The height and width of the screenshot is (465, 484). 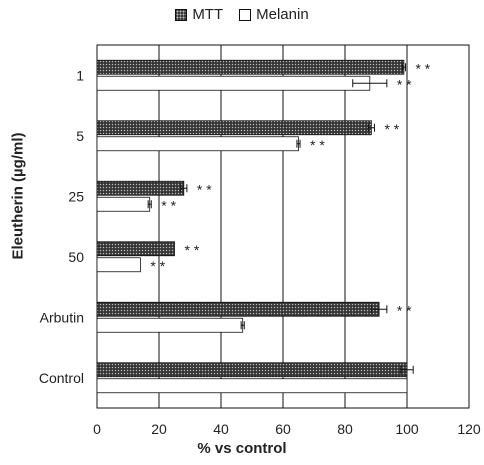 What do you see at coordinates (345, 429) in the screenshot?
I see `x-tick-label: 80` at bounding box center [345, 429].